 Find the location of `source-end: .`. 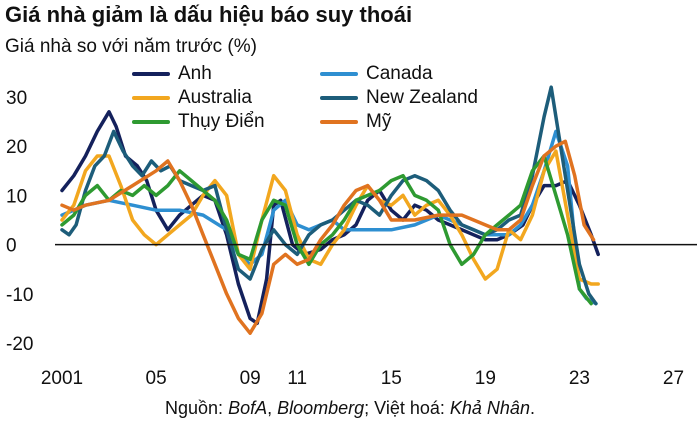

source-end: . is located at coordinates (532, 408).